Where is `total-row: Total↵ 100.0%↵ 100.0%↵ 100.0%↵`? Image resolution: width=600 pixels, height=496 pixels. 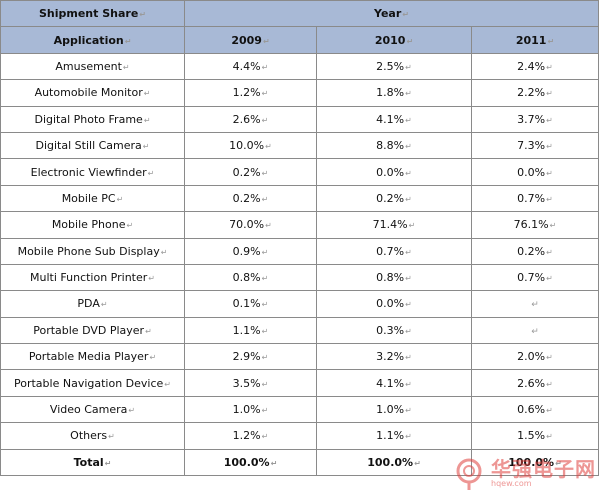 total-row: Total↵ 100.0%↵ 100.0%↵ 100.0%↵ is located at coordinates (299, 462).